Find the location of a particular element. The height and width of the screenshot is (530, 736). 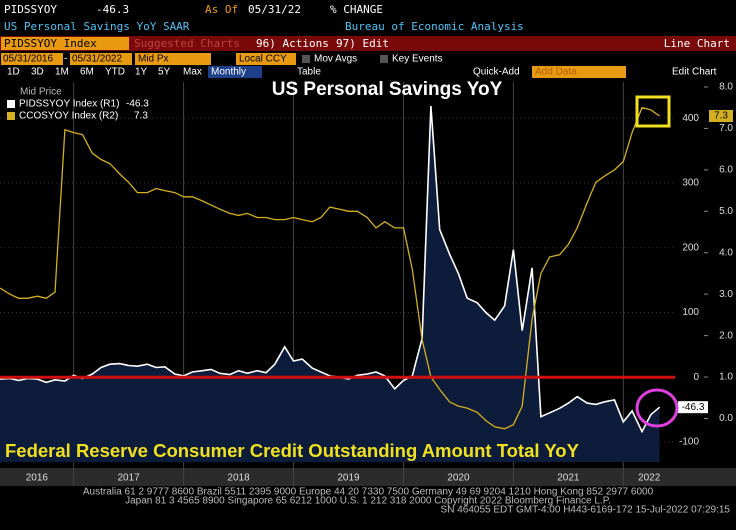

ticker: PIDSSYOY is located at coordinates (30, 9).